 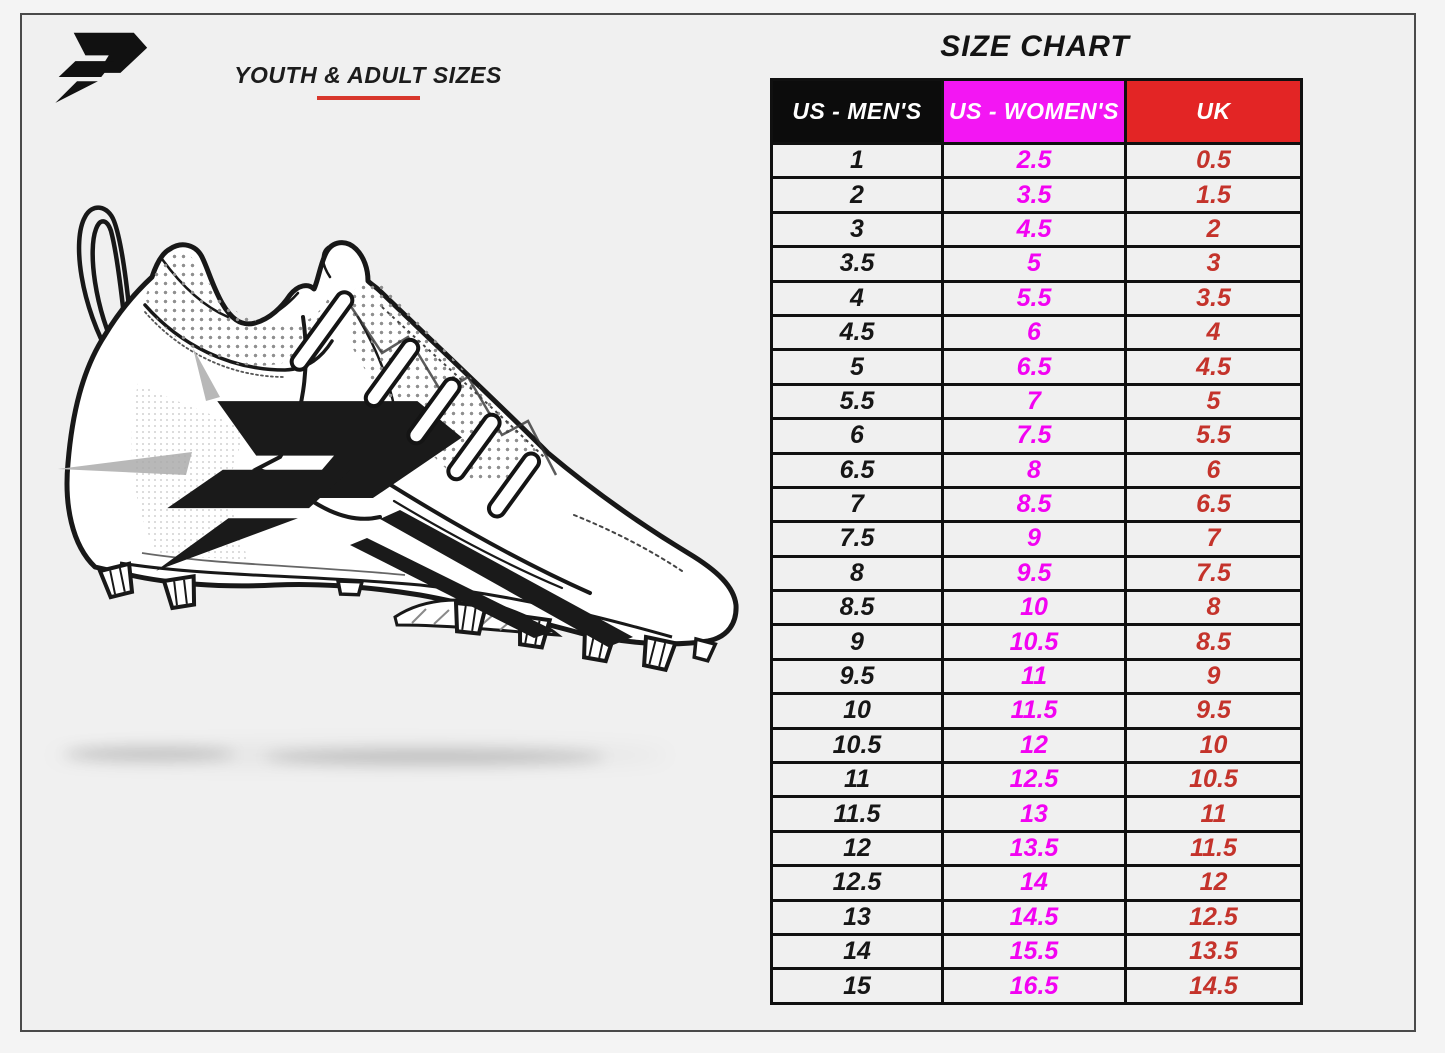 I want to click on us-mens-size-cell: 4.5, so click(x=857, y=332).